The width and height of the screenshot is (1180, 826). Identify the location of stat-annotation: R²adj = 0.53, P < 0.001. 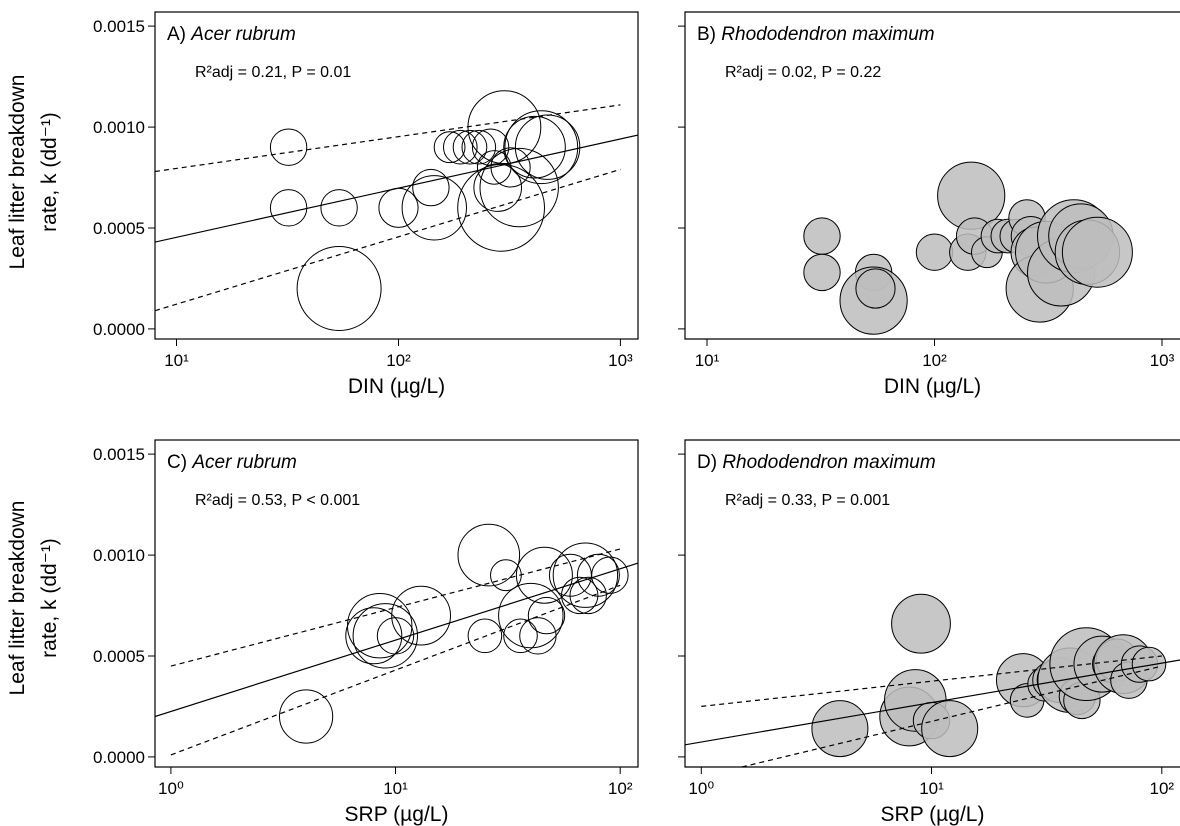
(277, 500).